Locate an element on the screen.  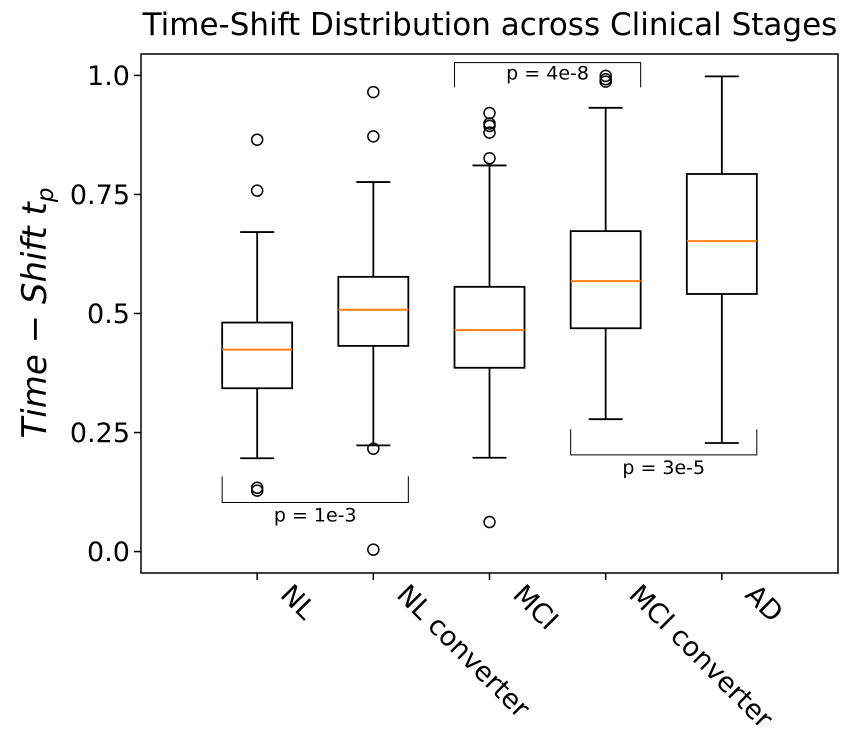
x-tick-label: AD is located at coordinates (764, 604).